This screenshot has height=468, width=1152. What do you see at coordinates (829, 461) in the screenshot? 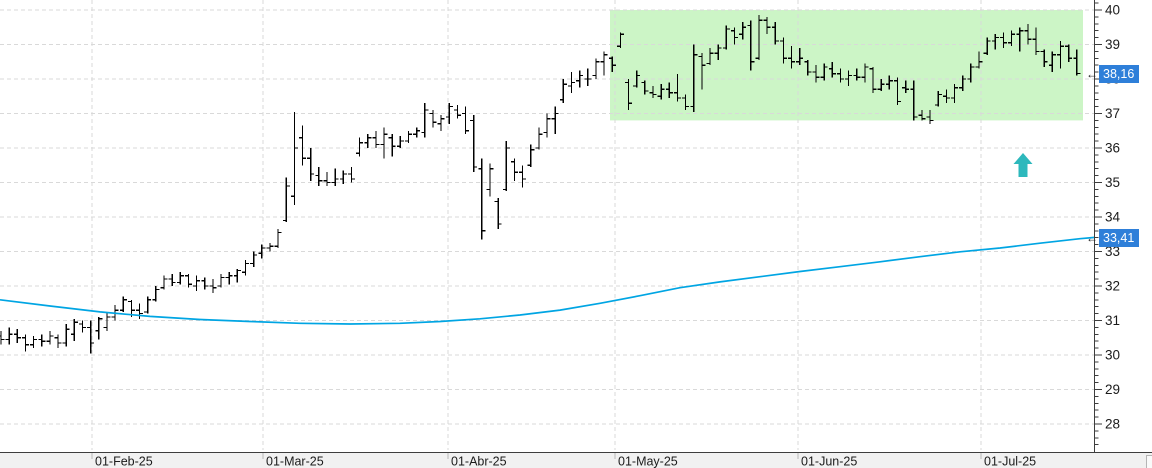
I see `x-axis-label: 01-Jun-25` at bounding box center [829, 461].